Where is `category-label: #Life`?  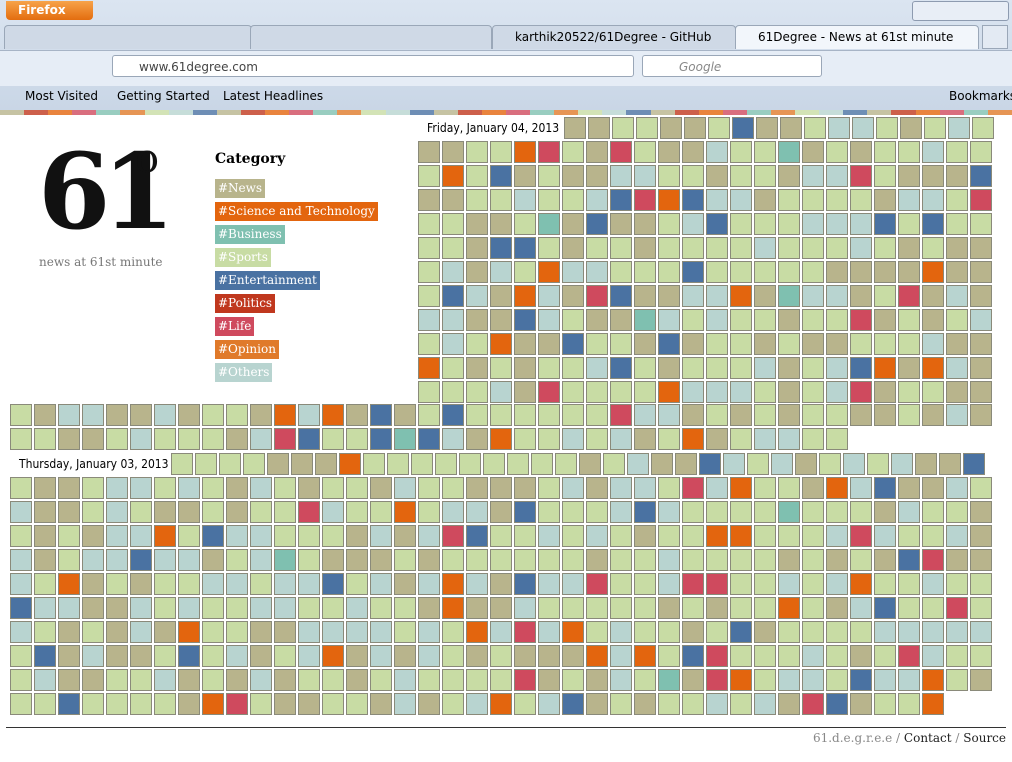 category-label: #Life is located at coordinates (235, 326).